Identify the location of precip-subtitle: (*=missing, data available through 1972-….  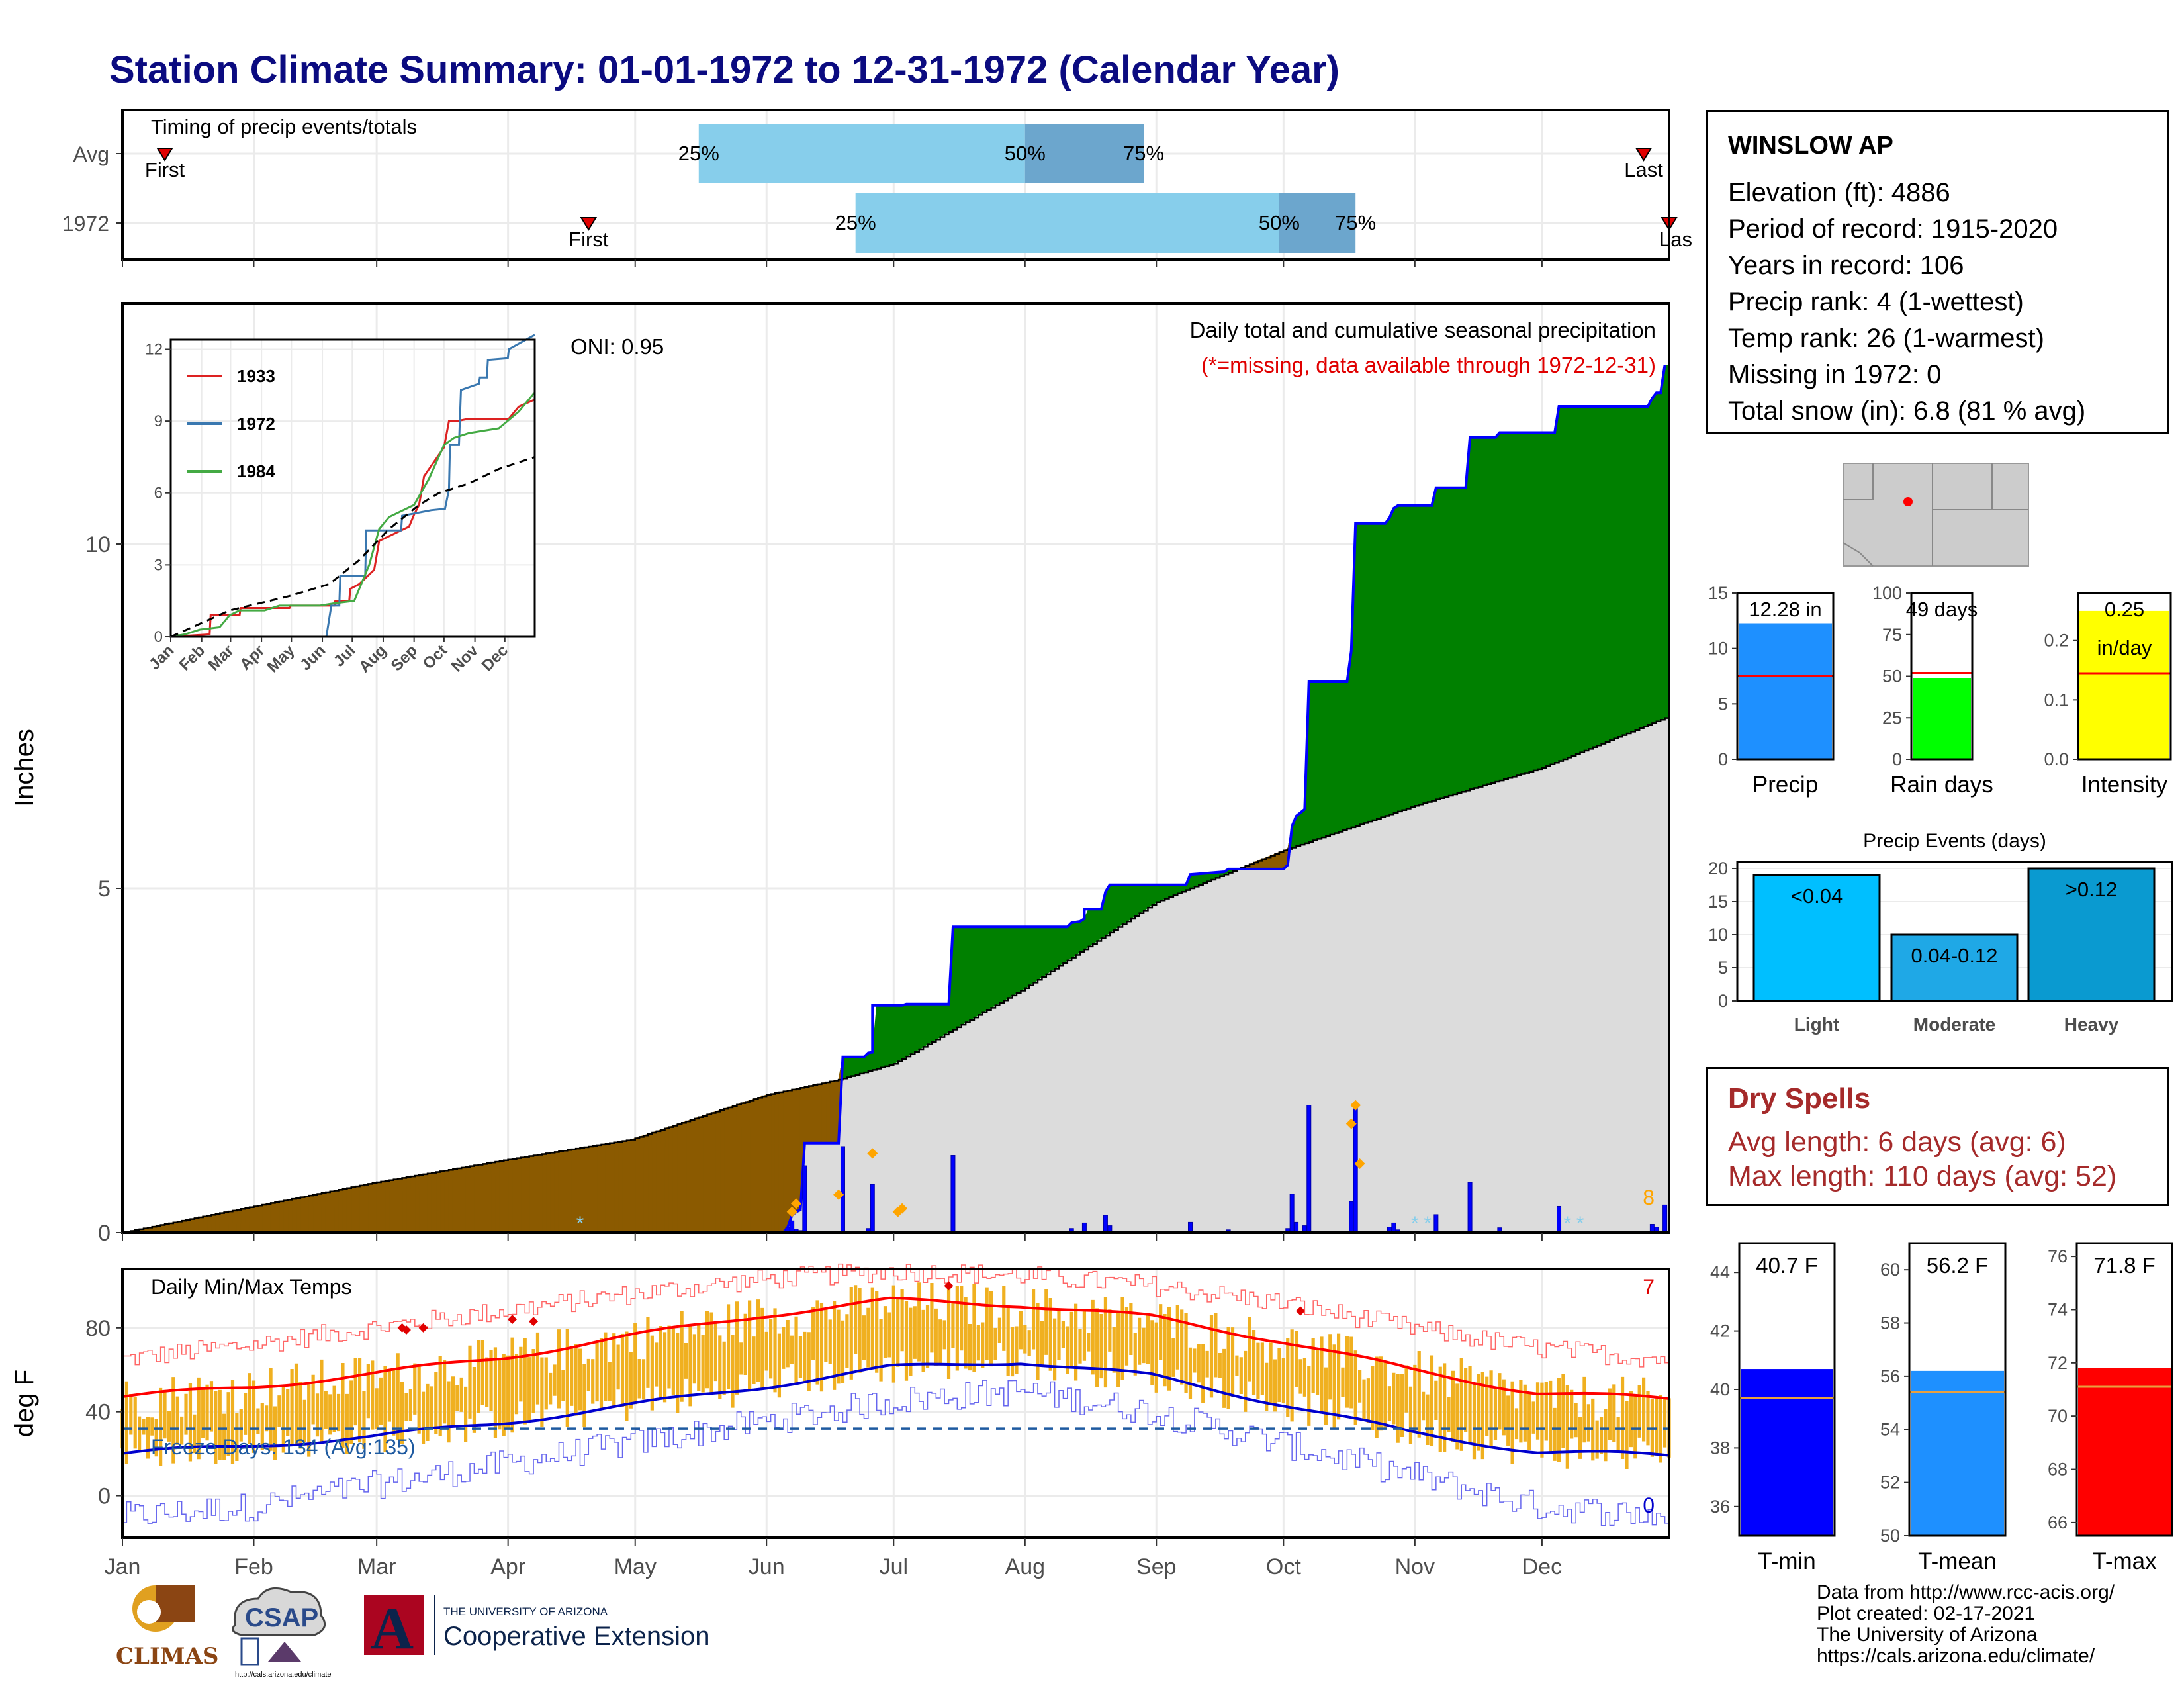
(1428, 365).